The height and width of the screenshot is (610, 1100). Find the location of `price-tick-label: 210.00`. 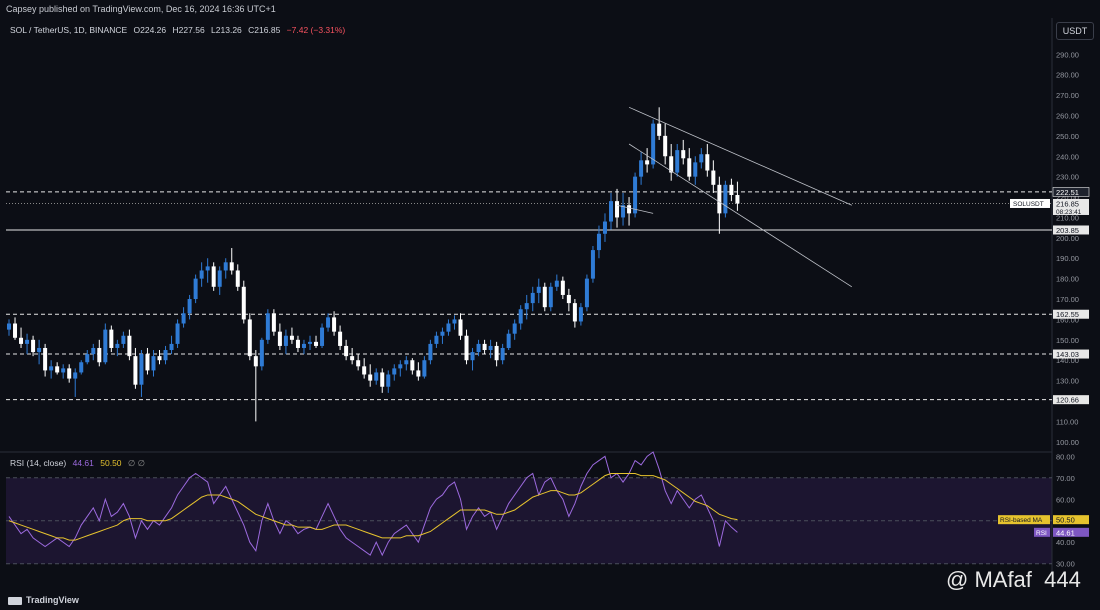

price-tick-label: 210.00 is located at coordinates (1067, 217).